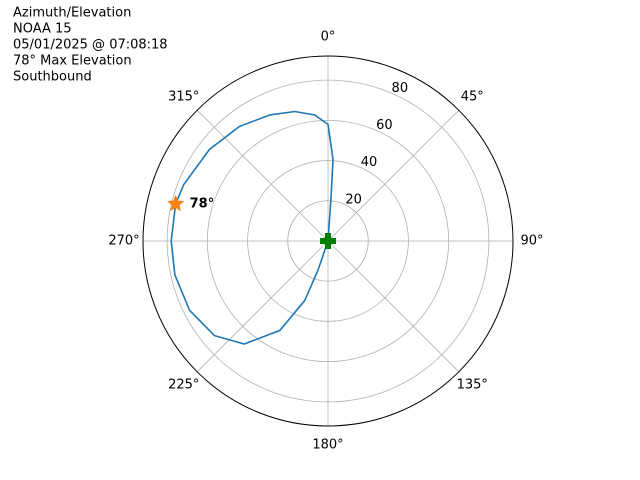 Image resolution: width=640 pixels, height=480 pixels. What do you see at coordinates (400, 88) in the screenshot?
I see `r-tick-label: 80` at bounding box center [400, 88].